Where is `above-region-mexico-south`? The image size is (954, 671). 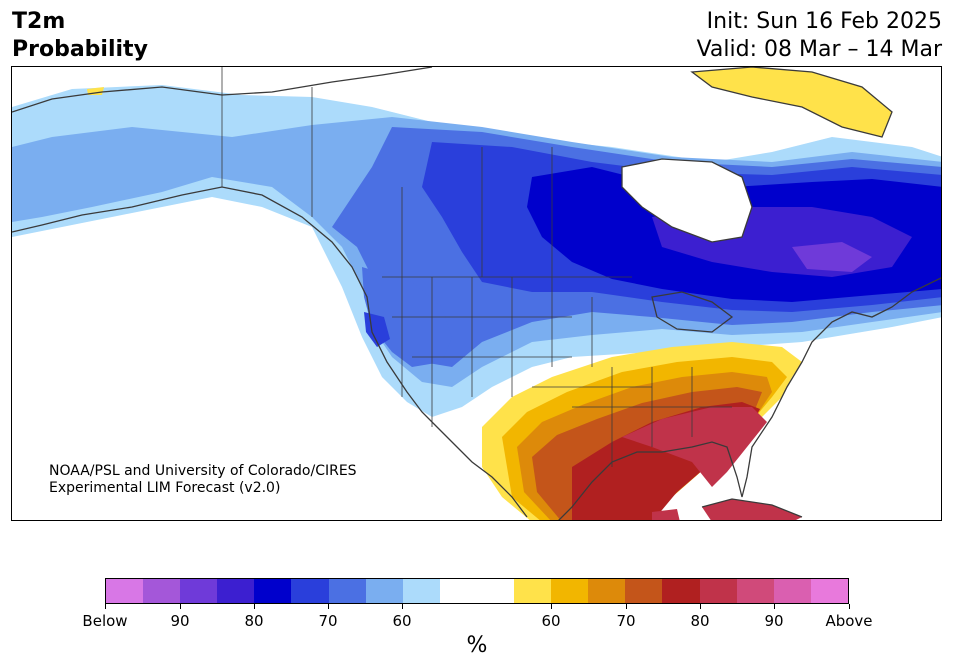 above-region-mexico-south is located at coordinates (666, 514).